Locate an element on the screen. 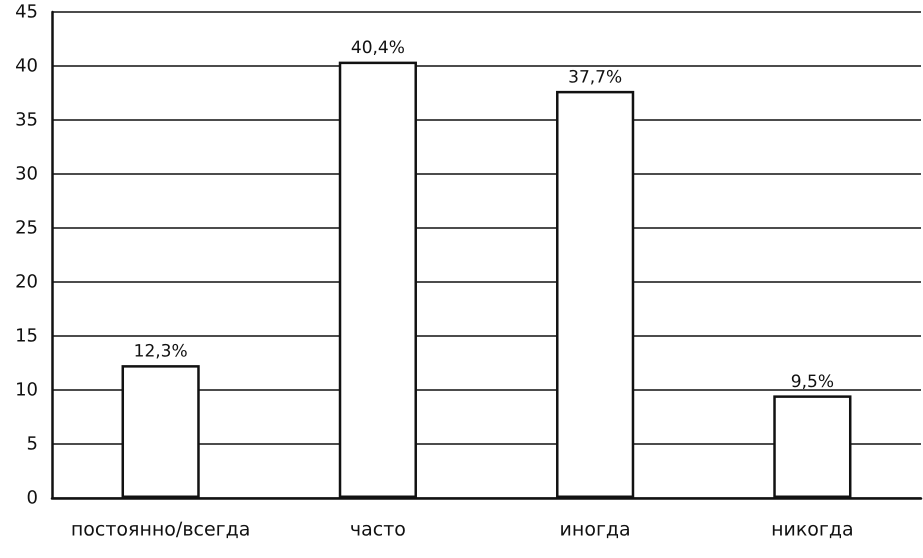  data-label: 9,5% is located at coordinates (812, 382).